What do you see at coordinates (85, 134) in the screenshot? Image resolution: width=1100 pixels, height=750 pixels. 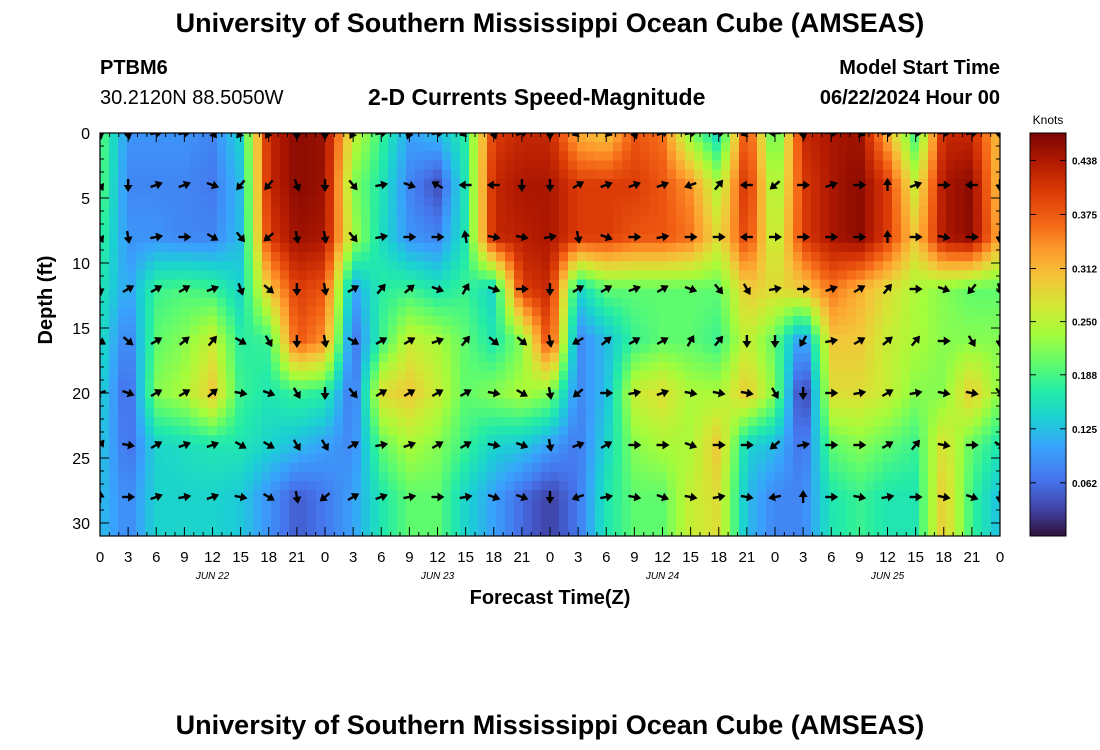 I see `y-tick-label: 0` at bounding box center [85, 134].